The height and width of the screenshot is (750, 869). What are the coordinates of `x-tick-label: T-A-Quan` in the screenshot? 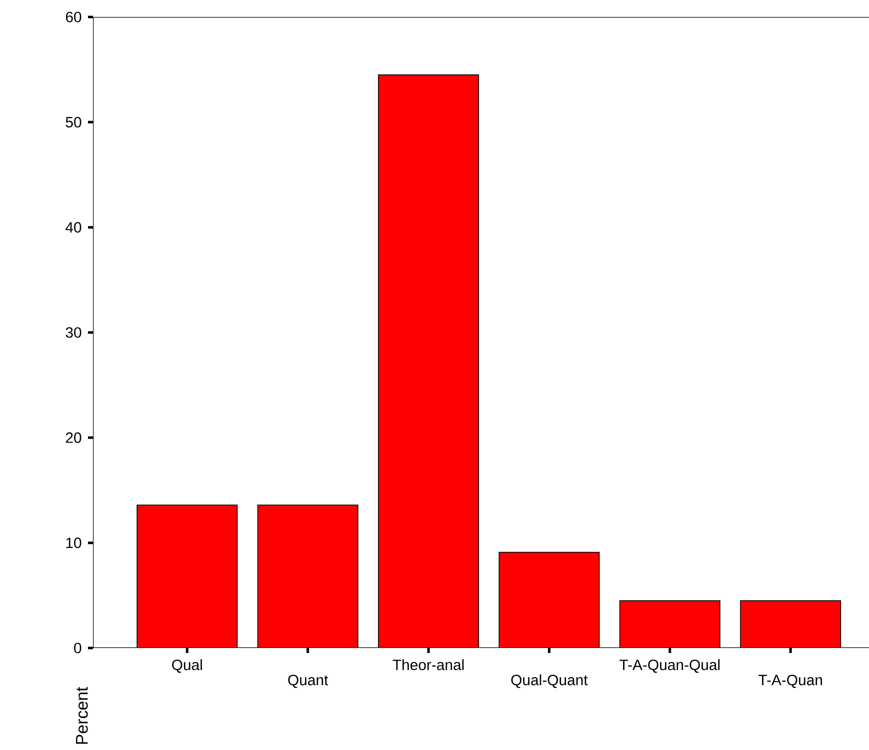 It's located at (790, 681).